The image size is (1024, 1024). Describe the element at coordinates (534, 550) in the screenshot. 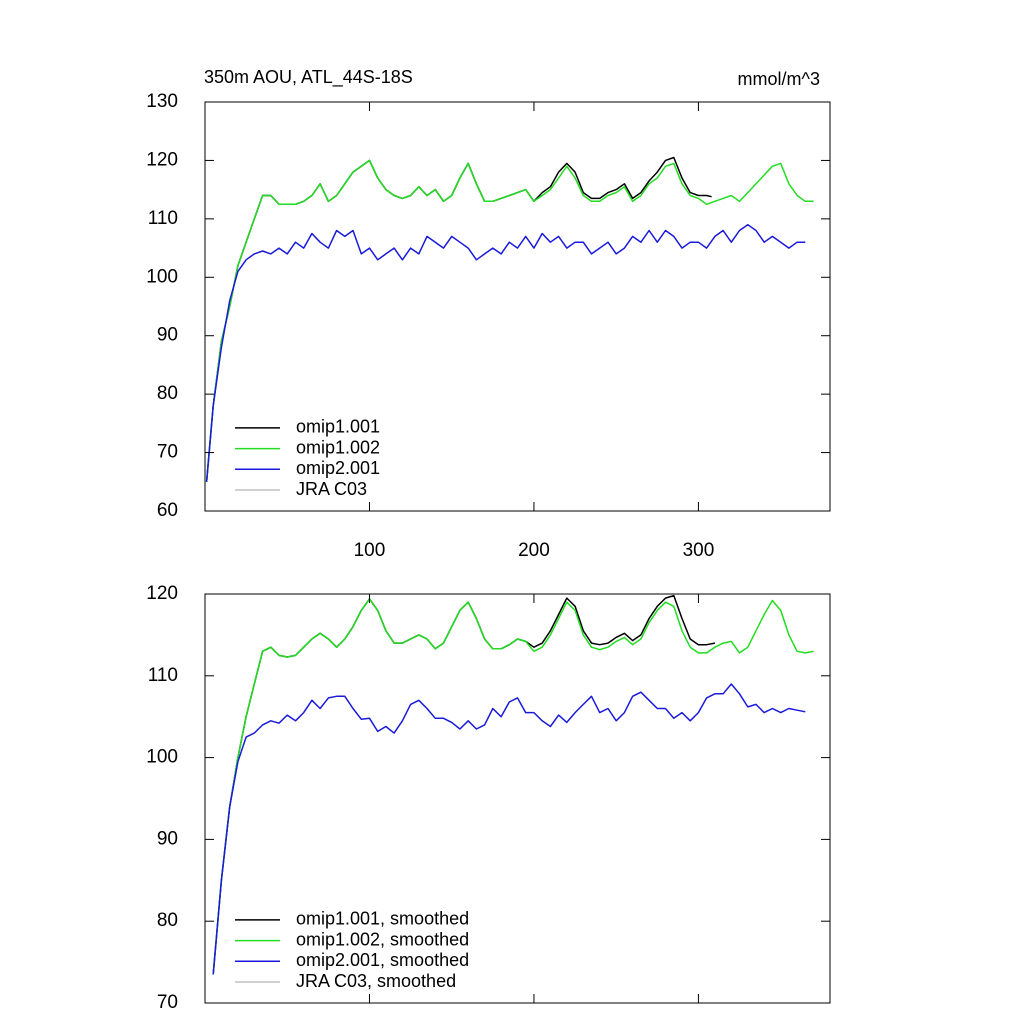

I see `x-tick-label: 200` at that location.